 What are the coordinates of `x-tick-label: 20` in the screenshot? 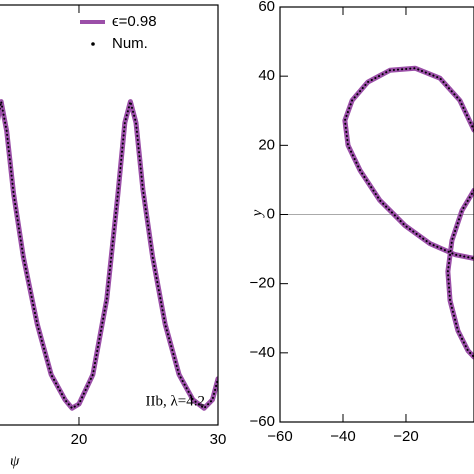 It's located at (79, 439).